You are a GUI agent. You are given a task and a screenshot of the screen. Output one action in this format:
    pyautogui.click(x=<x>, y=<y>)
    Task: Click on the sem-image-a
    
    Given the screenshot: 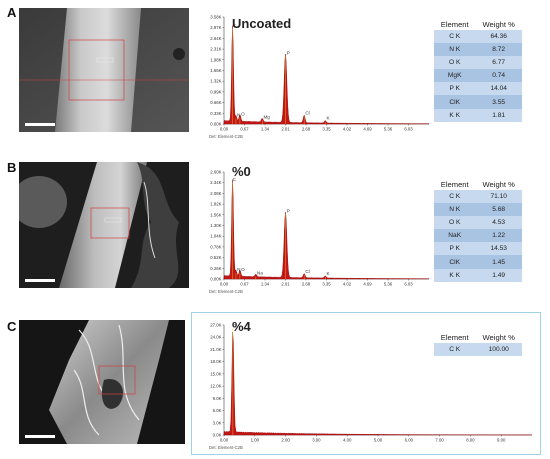 What is the action you would take?
    pyautogui.click(x=104, y=70)
    